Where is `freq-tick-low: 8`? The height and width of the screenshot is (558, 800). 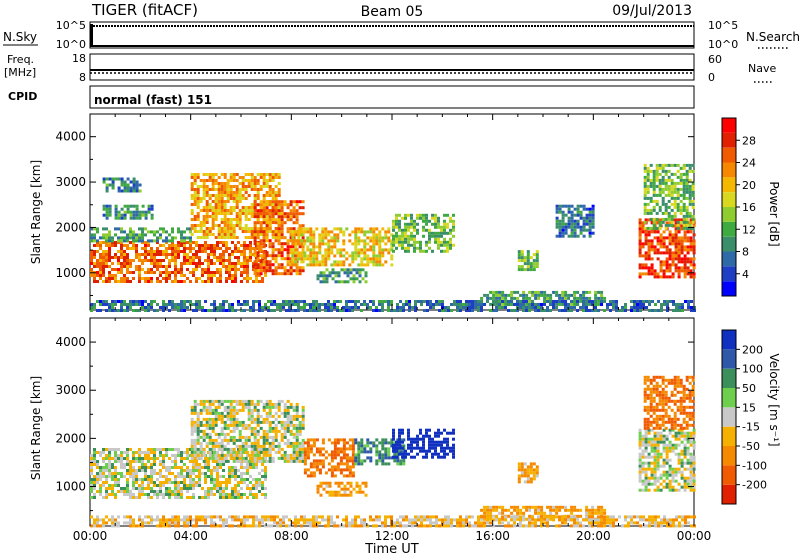
freq-tick-low: 8 is located at coordinates (82, 77).